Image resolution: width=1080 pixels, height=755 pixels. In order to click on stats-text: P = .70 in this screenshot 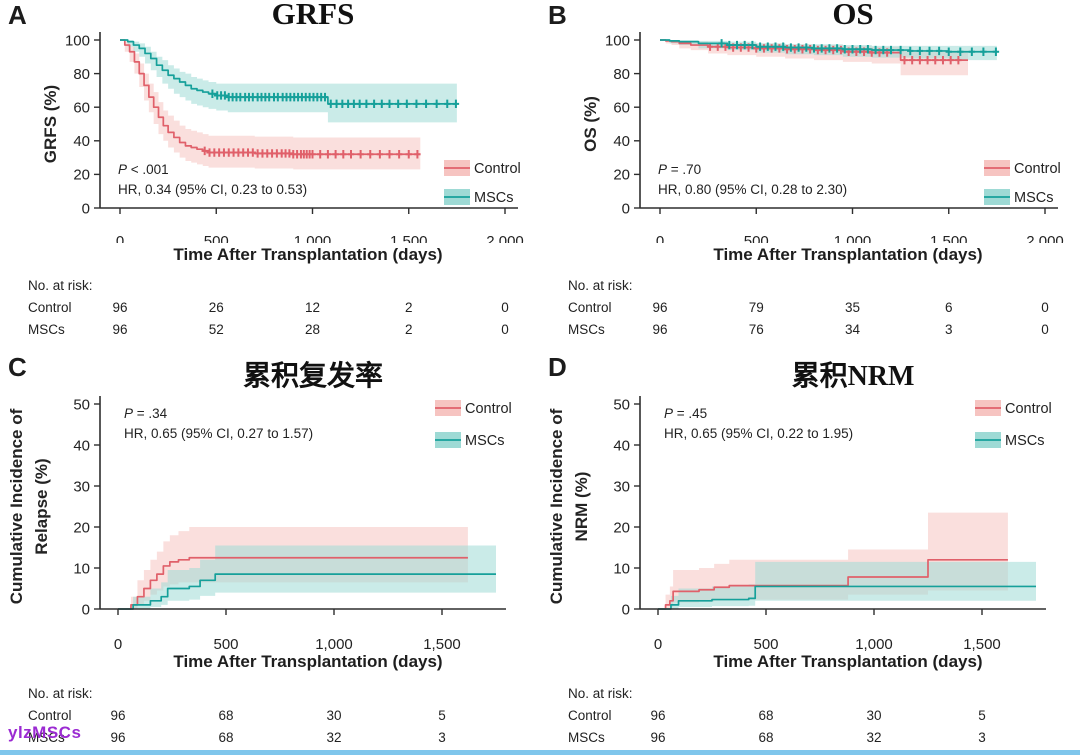, I will do `click(679, 169)`.